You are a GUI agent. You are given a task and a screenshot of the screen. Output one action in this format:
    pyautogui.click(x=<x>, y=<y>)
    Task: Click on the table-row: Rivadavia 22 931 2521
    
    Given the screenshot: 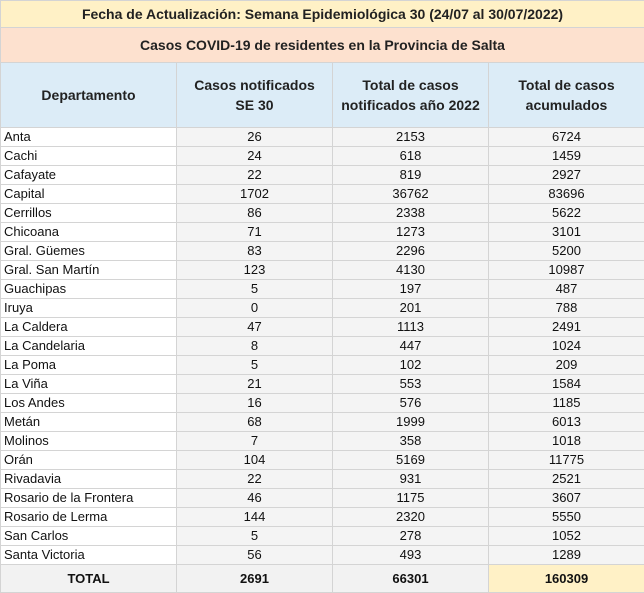 What is the action you would take?
    pyautogui.click(x=322, y=479)
    